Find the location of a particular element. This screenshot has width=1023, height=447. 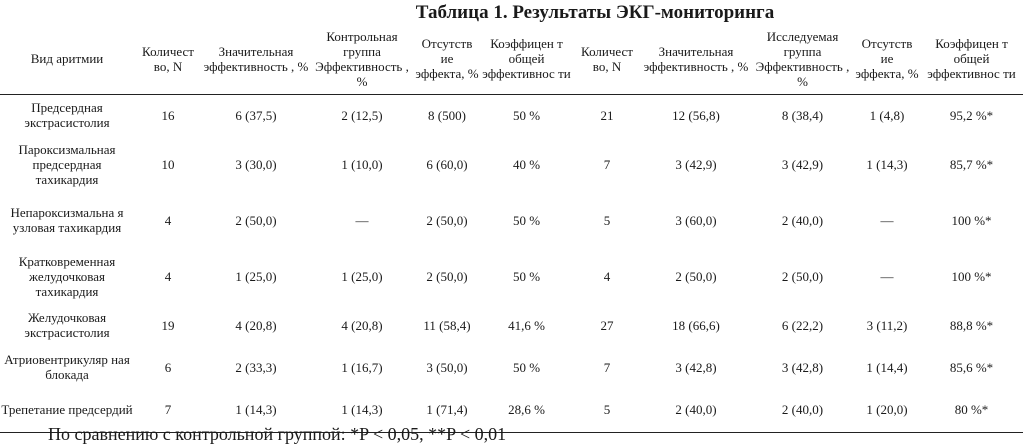

cell: 11 (58,4) is located at coordinates (447, 325).